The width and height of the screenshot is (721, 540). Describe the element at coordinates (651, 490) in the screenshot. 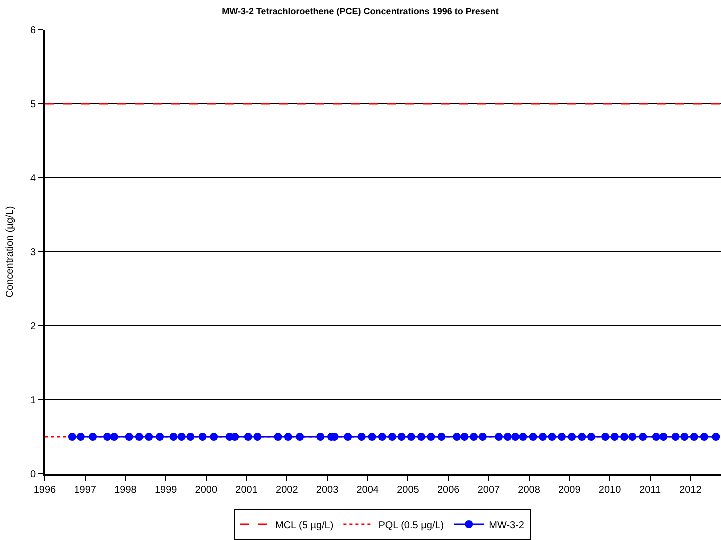

I see `x-tick-label: 2011` at that location.